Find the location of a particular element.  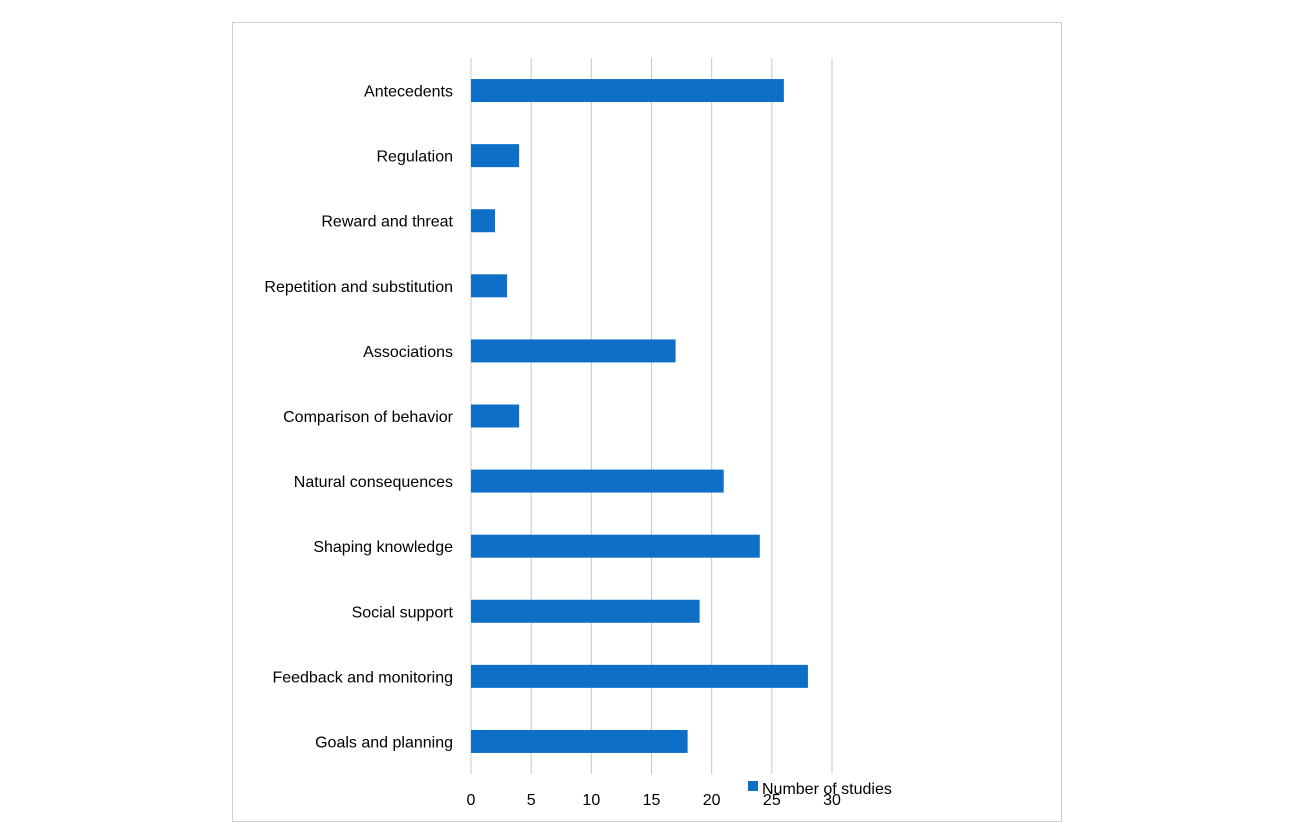

category-label: Regulation is located at coordinates (415, 157).